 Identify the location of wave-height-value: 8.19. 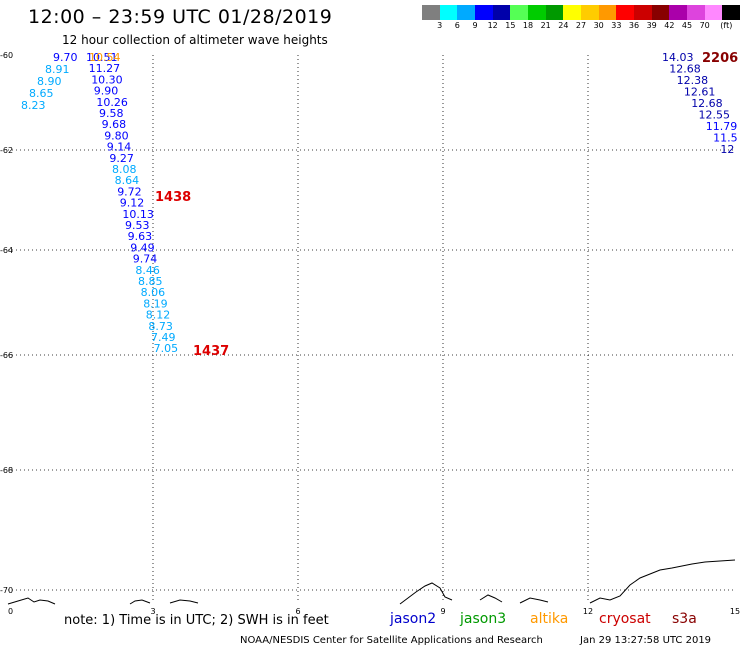
(155, 303).